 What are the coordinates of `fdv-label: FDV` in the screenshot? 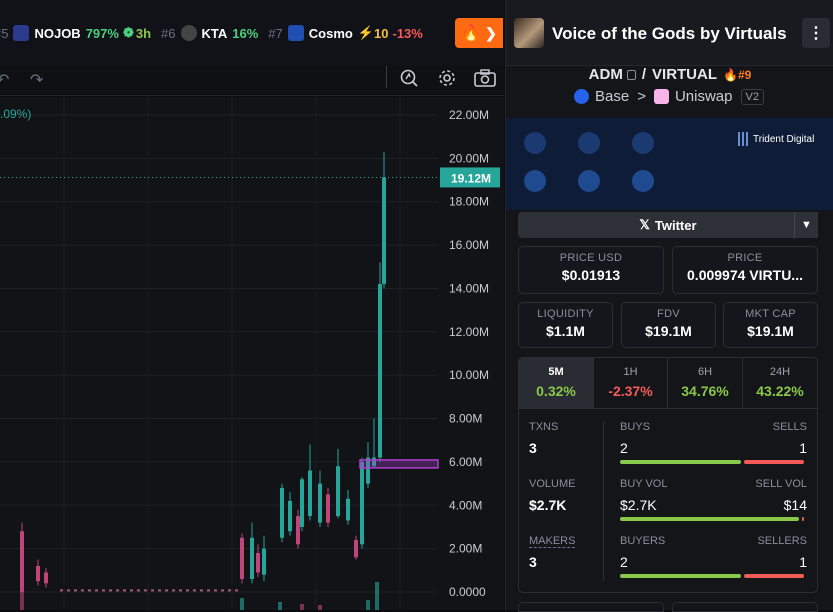 It's located at (668, 314).